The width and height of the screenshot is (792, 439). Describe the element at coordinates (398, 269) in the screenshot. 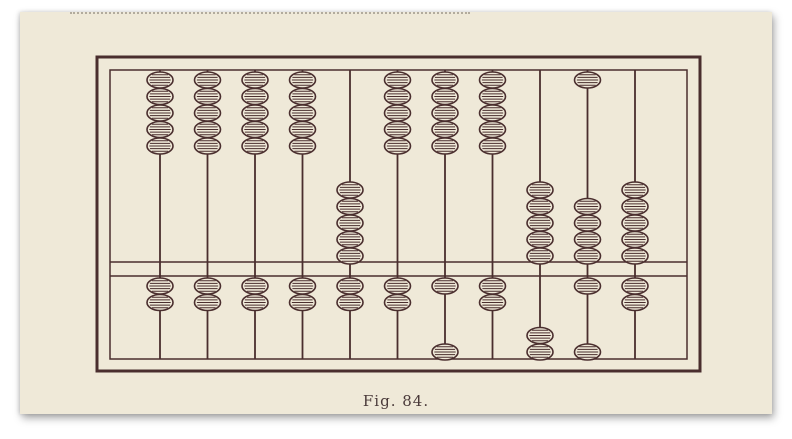

I see `abacus-beam` at that location.